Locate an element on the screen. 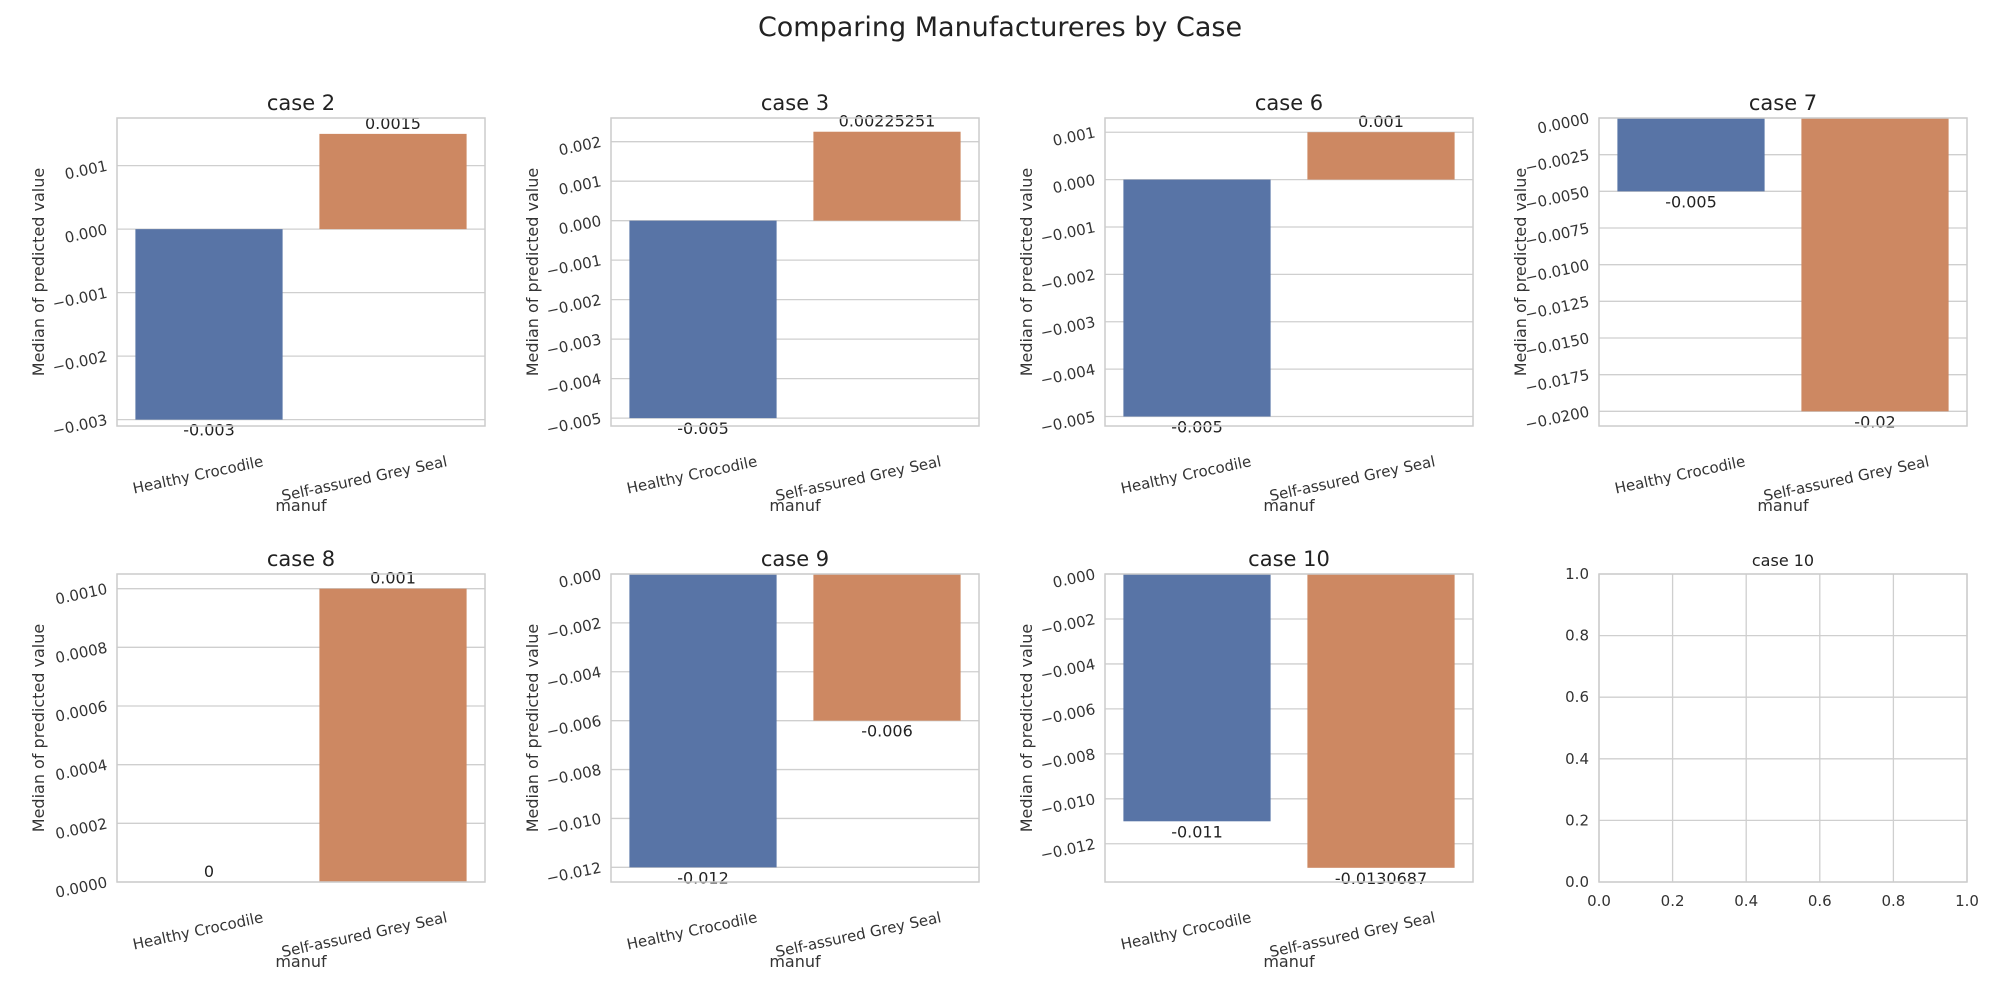  y-tick-label: 0.0004 is located at coordinates (81, 770).